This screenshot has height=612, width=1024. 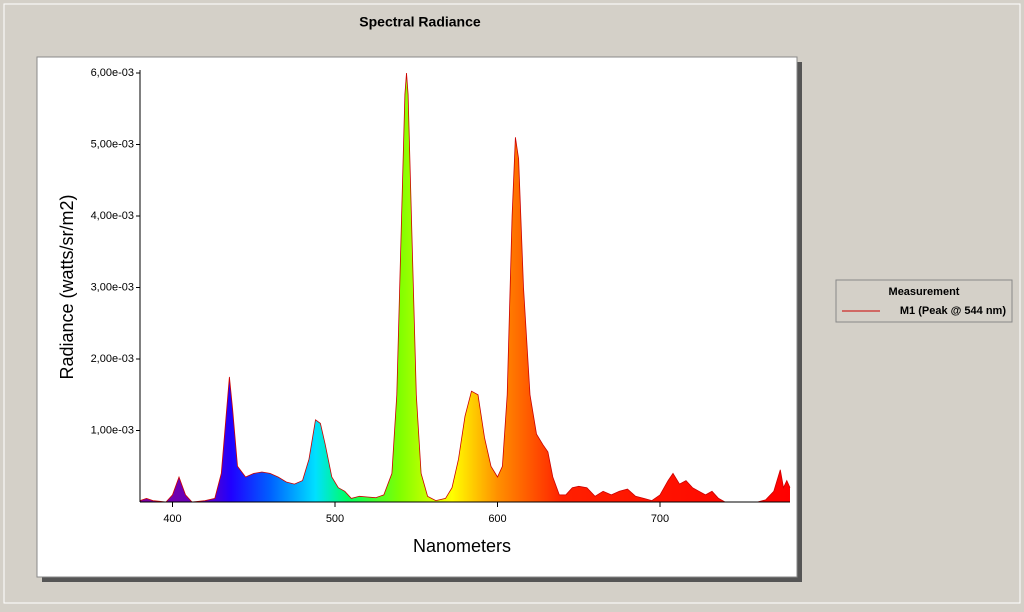 What do you see at coordinates (462, 546) in the screenshot?
I see `x-axis-label: Nanometers` at bounding box center [462, 546].